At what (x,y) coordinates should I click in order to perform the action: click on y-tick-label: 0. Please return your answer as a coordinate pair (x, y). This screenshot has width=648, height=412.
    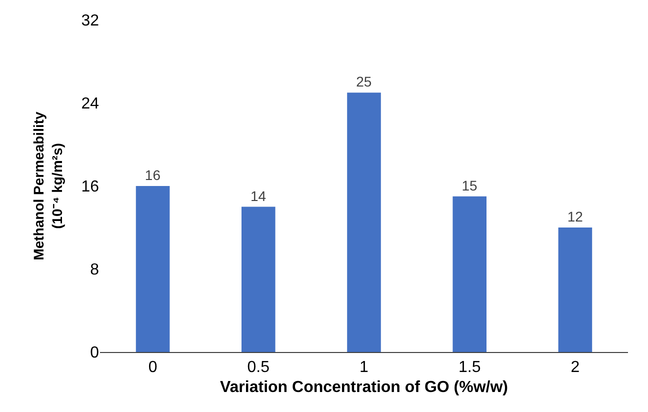
    Looking at the image, I should click on (95, 353).